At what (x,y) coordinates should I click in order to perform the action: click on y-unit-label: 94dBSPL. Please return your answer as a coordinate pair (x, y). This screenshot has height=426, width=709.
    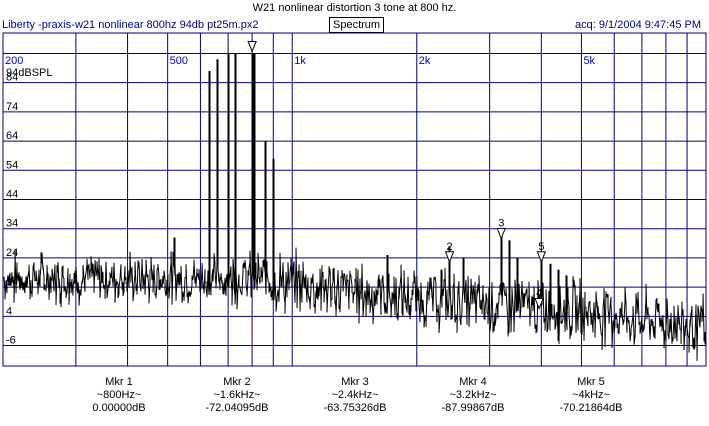
    Looking at the image, I should click on (29, 73).